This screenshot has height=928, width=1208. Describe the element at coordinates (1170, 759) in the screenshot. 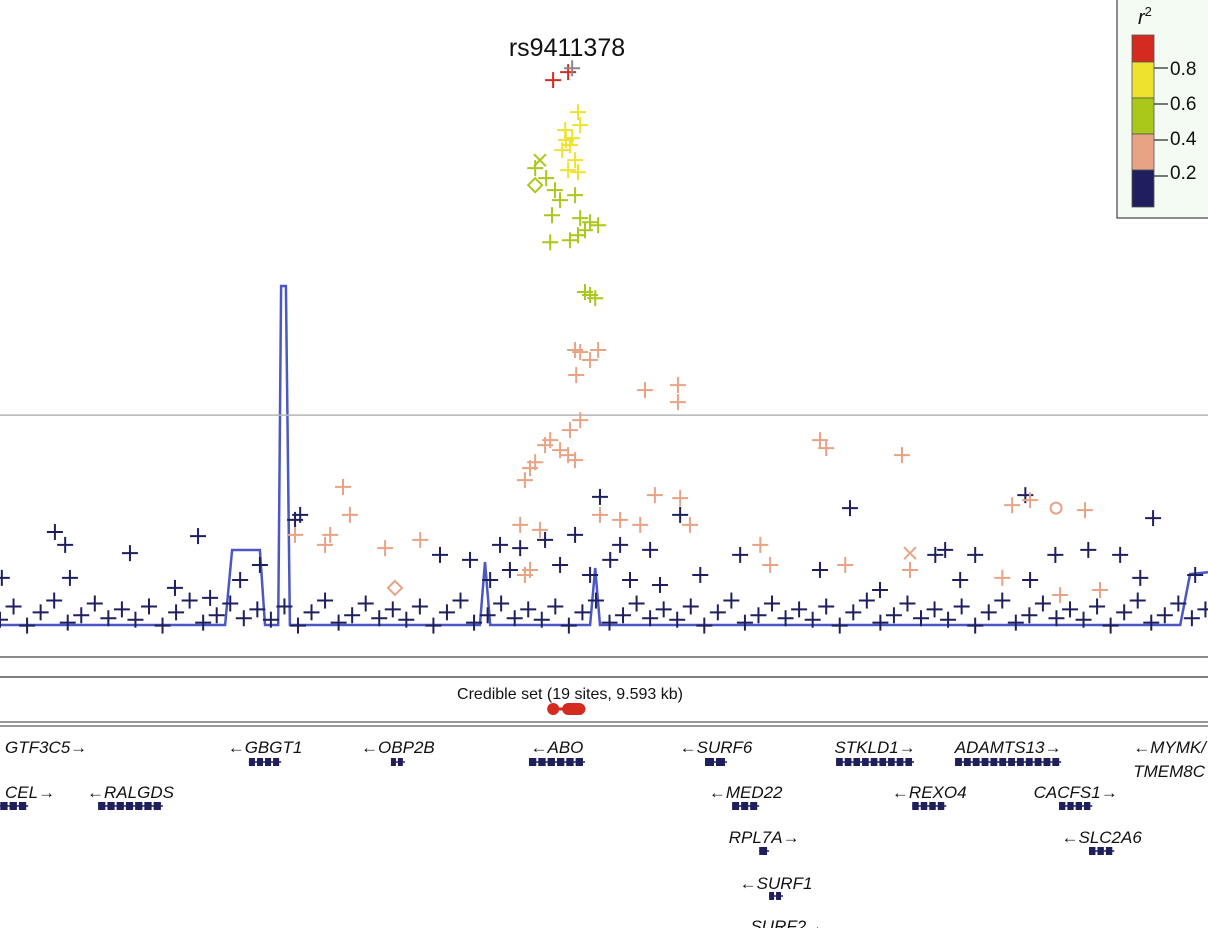

I see `gene-mymk: ←MYMK/TMEM8C` at that location.